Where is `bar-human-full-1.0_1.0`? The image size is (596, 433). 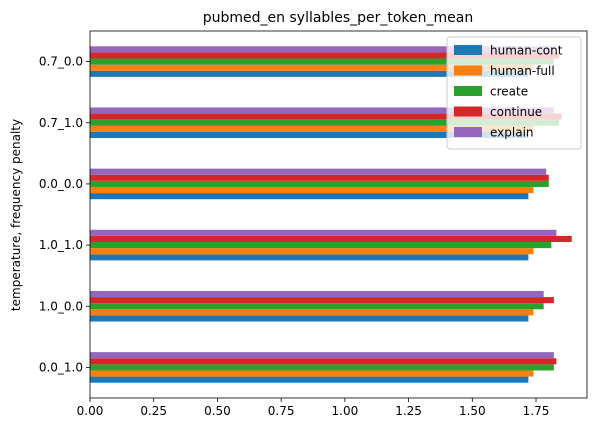
bar-human-full-1.0_1.0 is located at coordinates (312, 251).